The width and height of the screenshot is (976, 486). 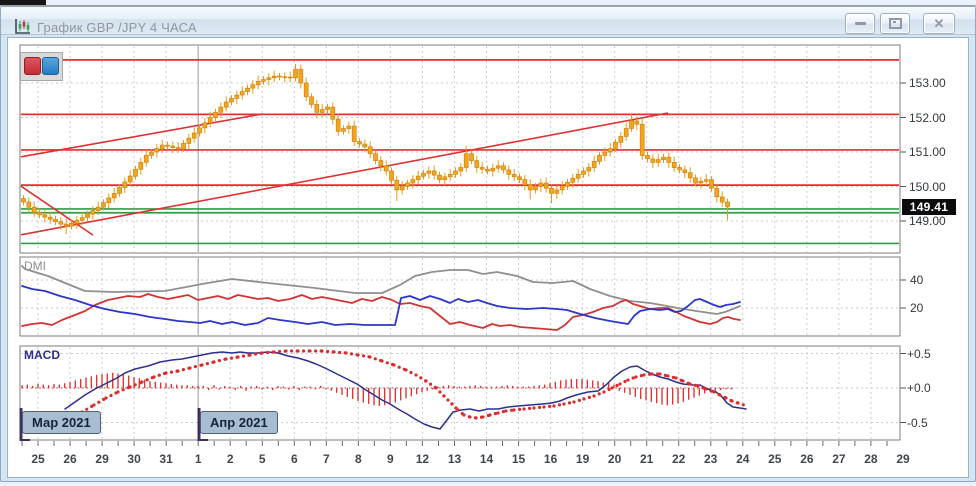 What do you see at coordinates (42, 355) in the screenshot?
I see `macd-panel-label: MACD` at bounding box center [42, 355].